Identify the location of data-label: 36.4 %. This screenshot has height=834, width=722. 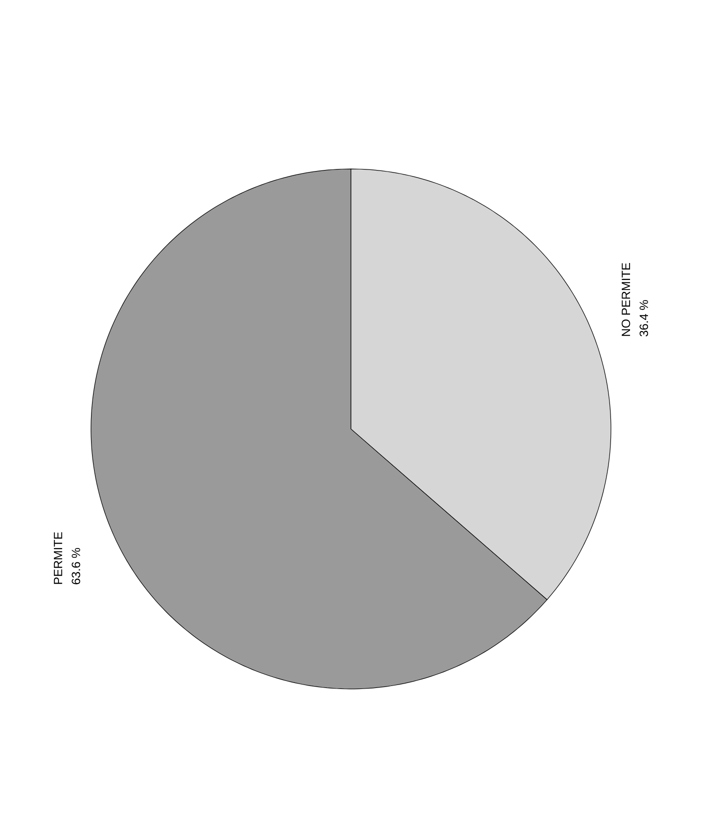
(644, 318).